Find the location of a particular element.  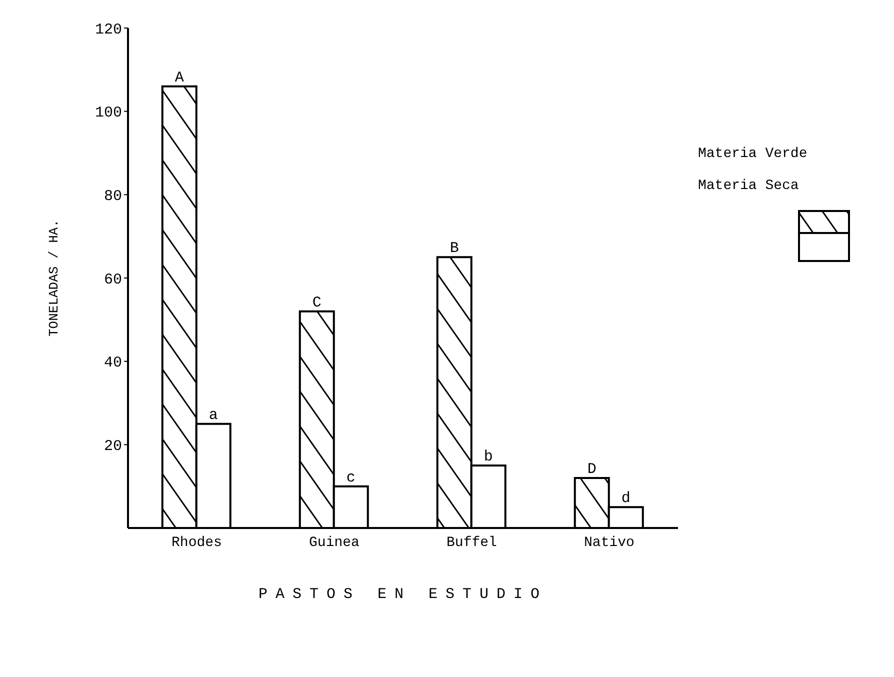

text: Materia Seca is located at coordinates (749, 186).